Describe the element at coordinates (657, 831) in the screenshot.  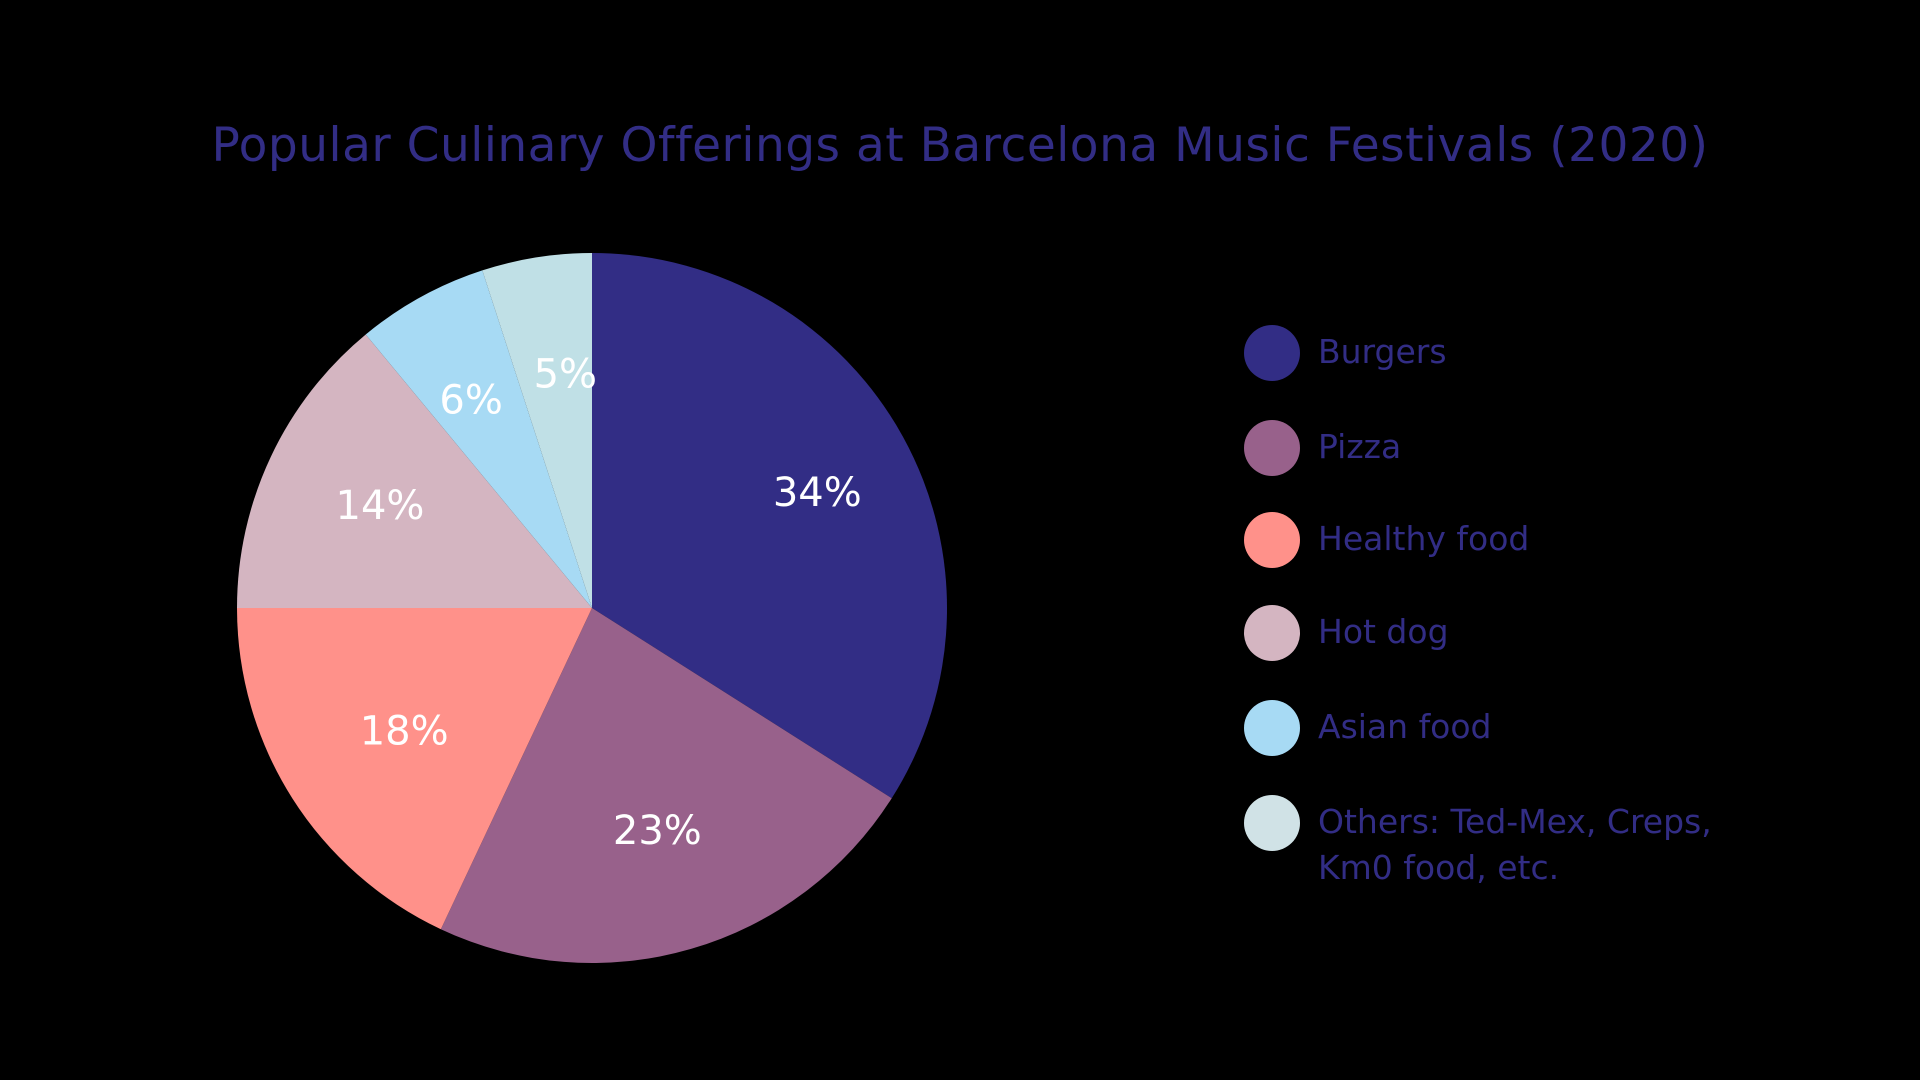
I see `slice-data-label: 23%` at that location.